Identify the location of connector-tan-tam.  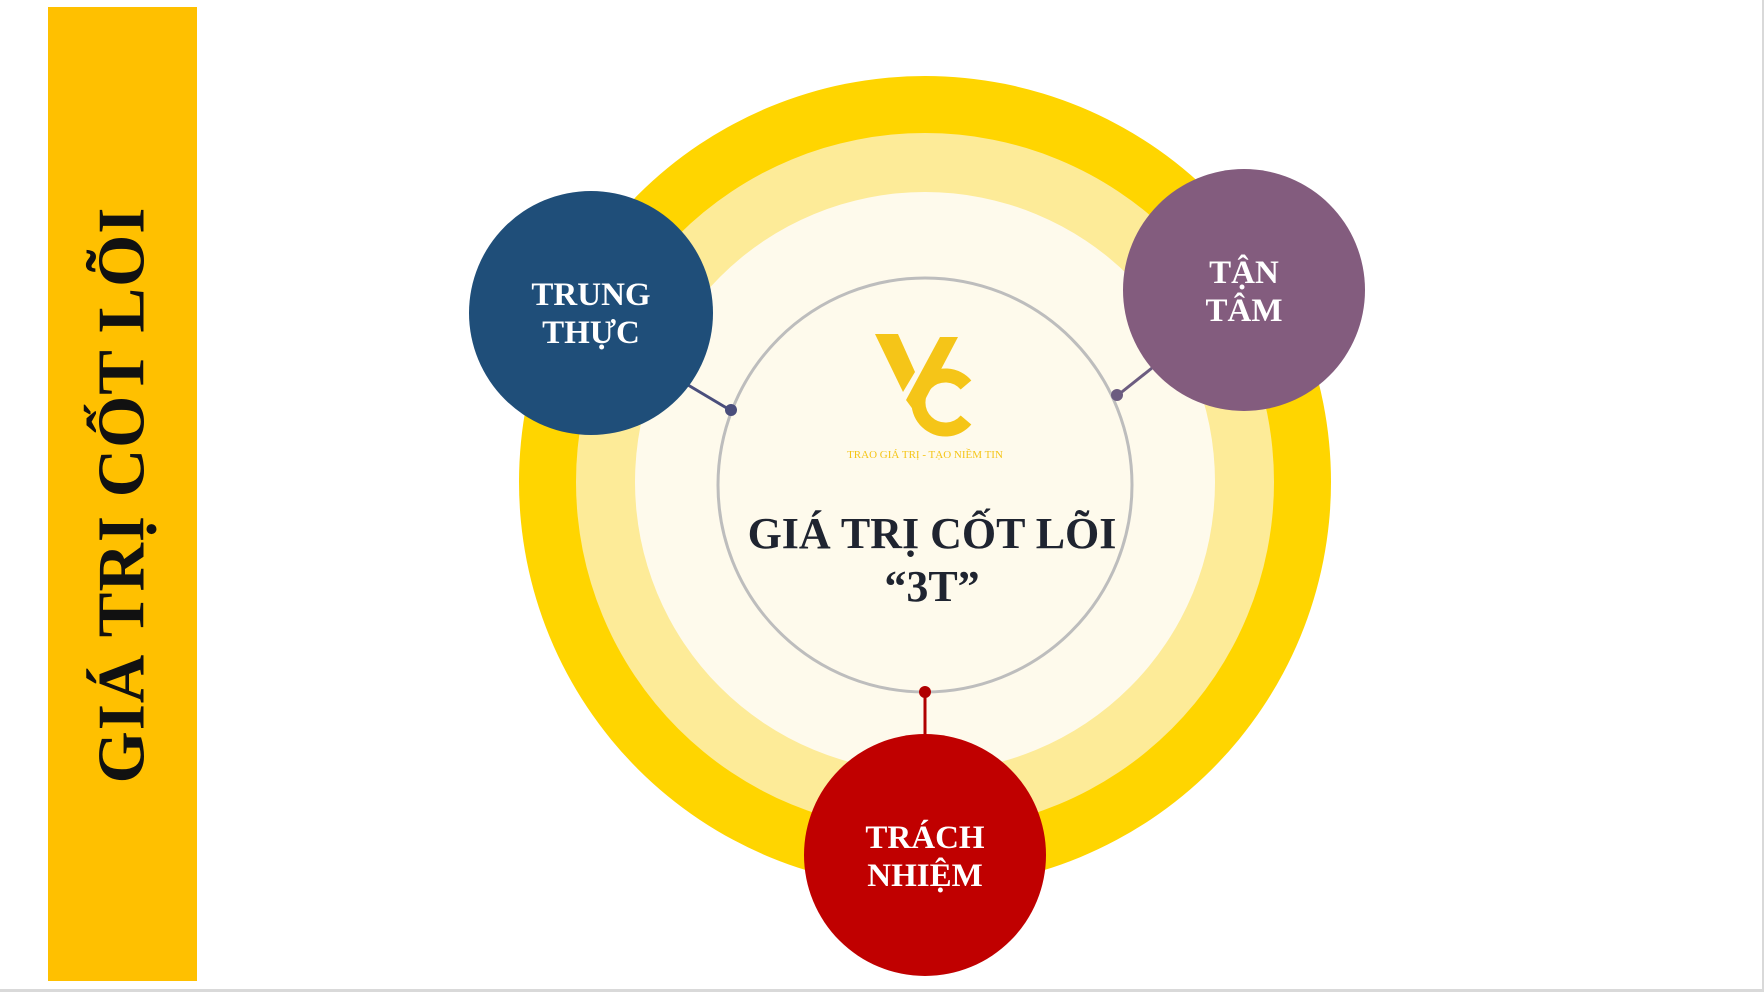
(1135, 381).